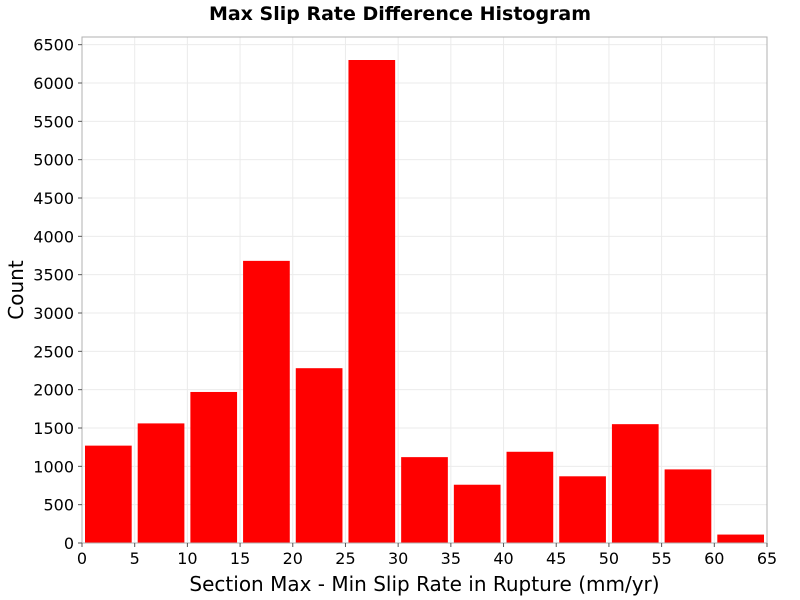 Image resolution: width=800 pixels, height=600 pixels. What do you see at coordinates (609, 558) in the screenshot?
I see `x-tick-label: 50` at bounding box center [609, 558].